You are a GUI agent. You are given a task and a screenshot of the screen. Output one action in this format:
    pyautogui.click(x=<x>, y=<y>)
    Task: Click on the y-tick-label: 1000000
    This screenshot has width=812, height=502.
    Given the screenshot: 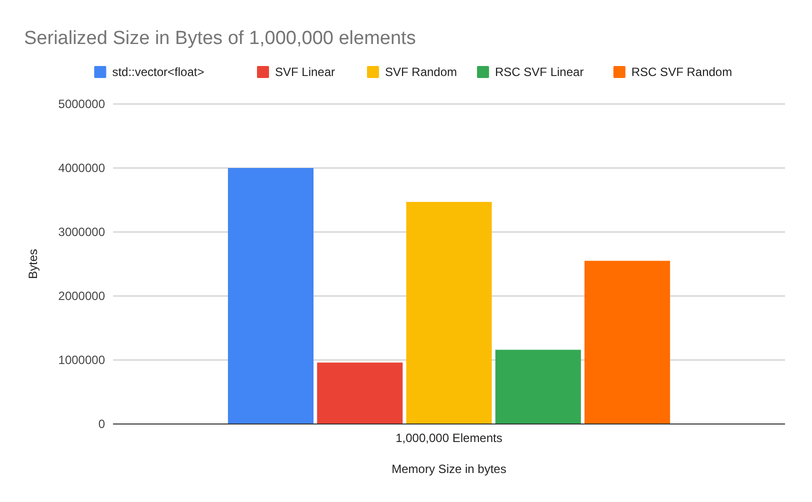 What is the action you would take?
    pyautogui.click(x=82, y=360)
    